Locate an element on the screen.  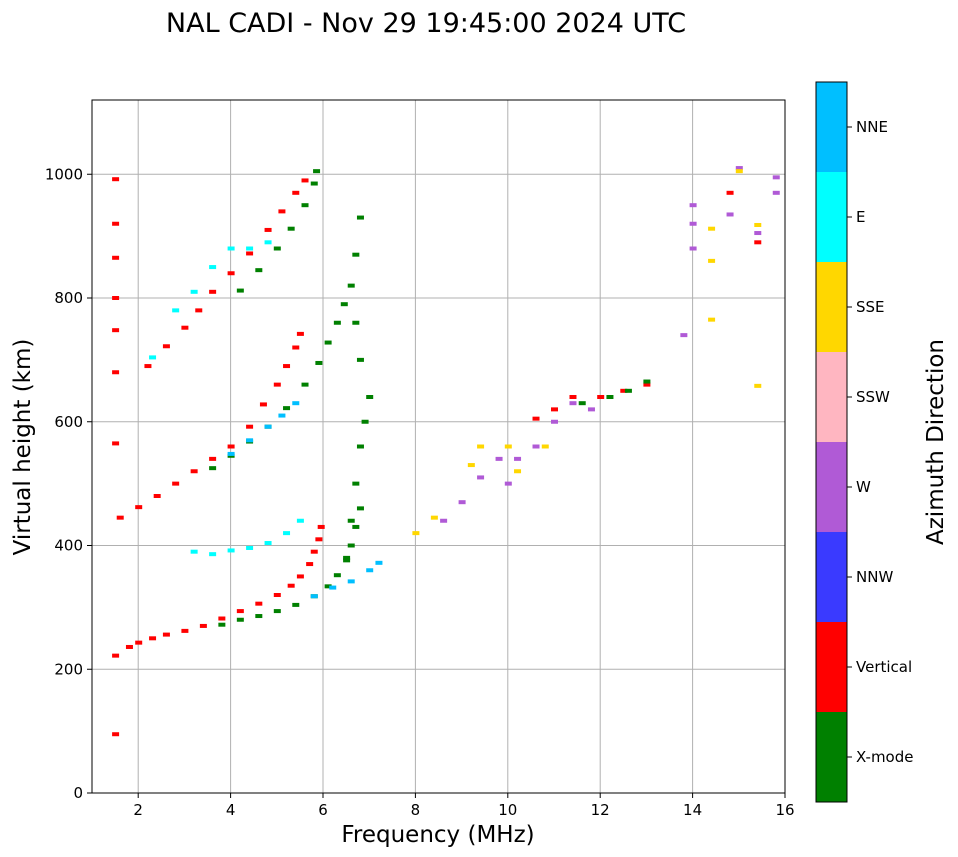
colorbar-tick-label: SSE is located at coordinates (870, 307).